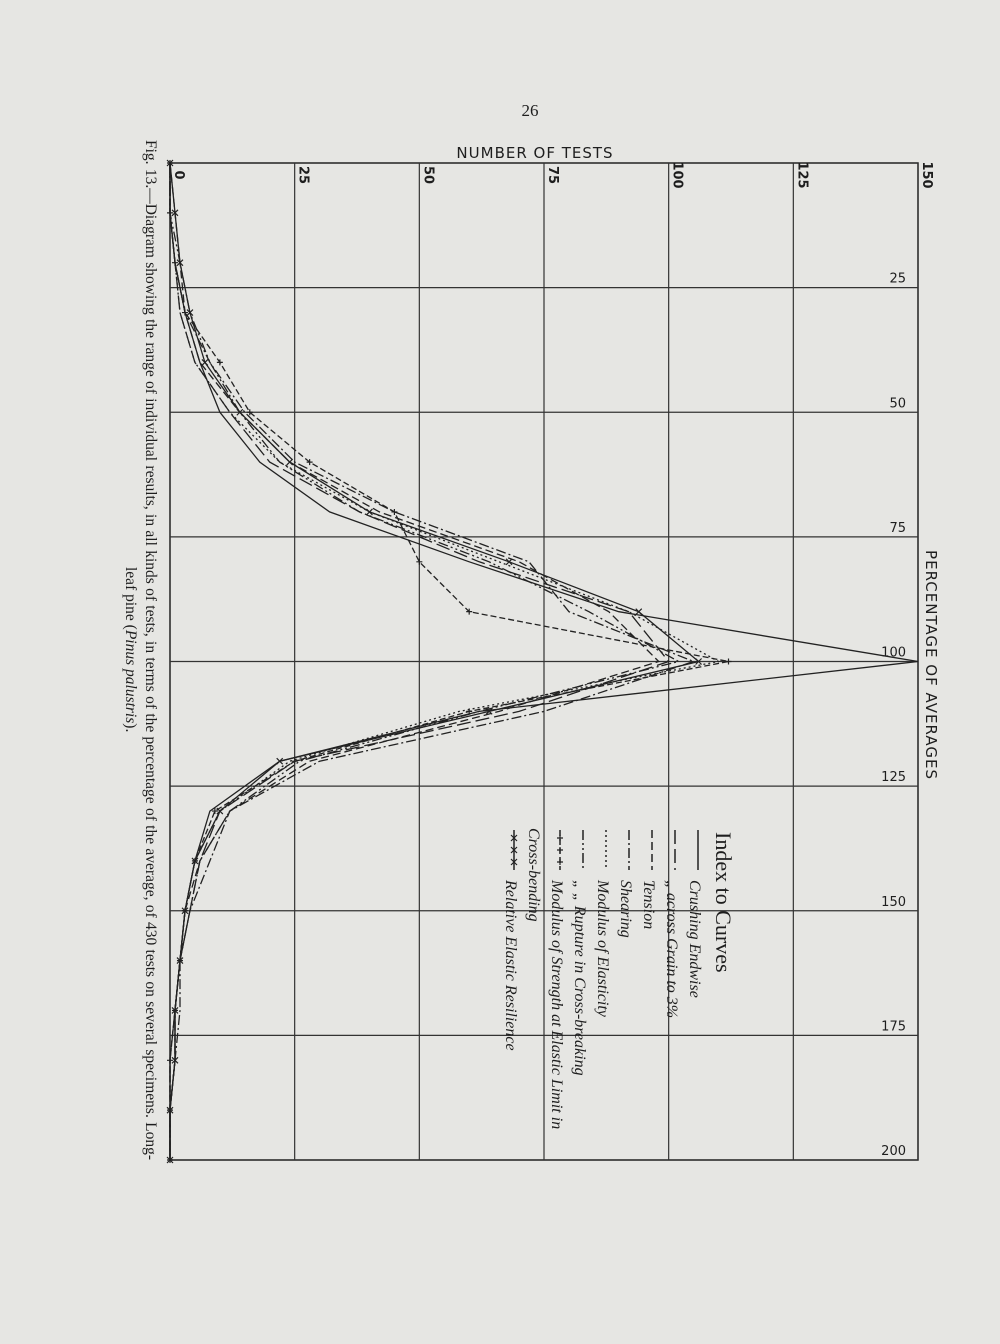 The height and width of the screenshot is (1344, 1000). Describe the element at coordinates (427, 175) in the screenshot. I see `y-tick-label: 50` at that location.